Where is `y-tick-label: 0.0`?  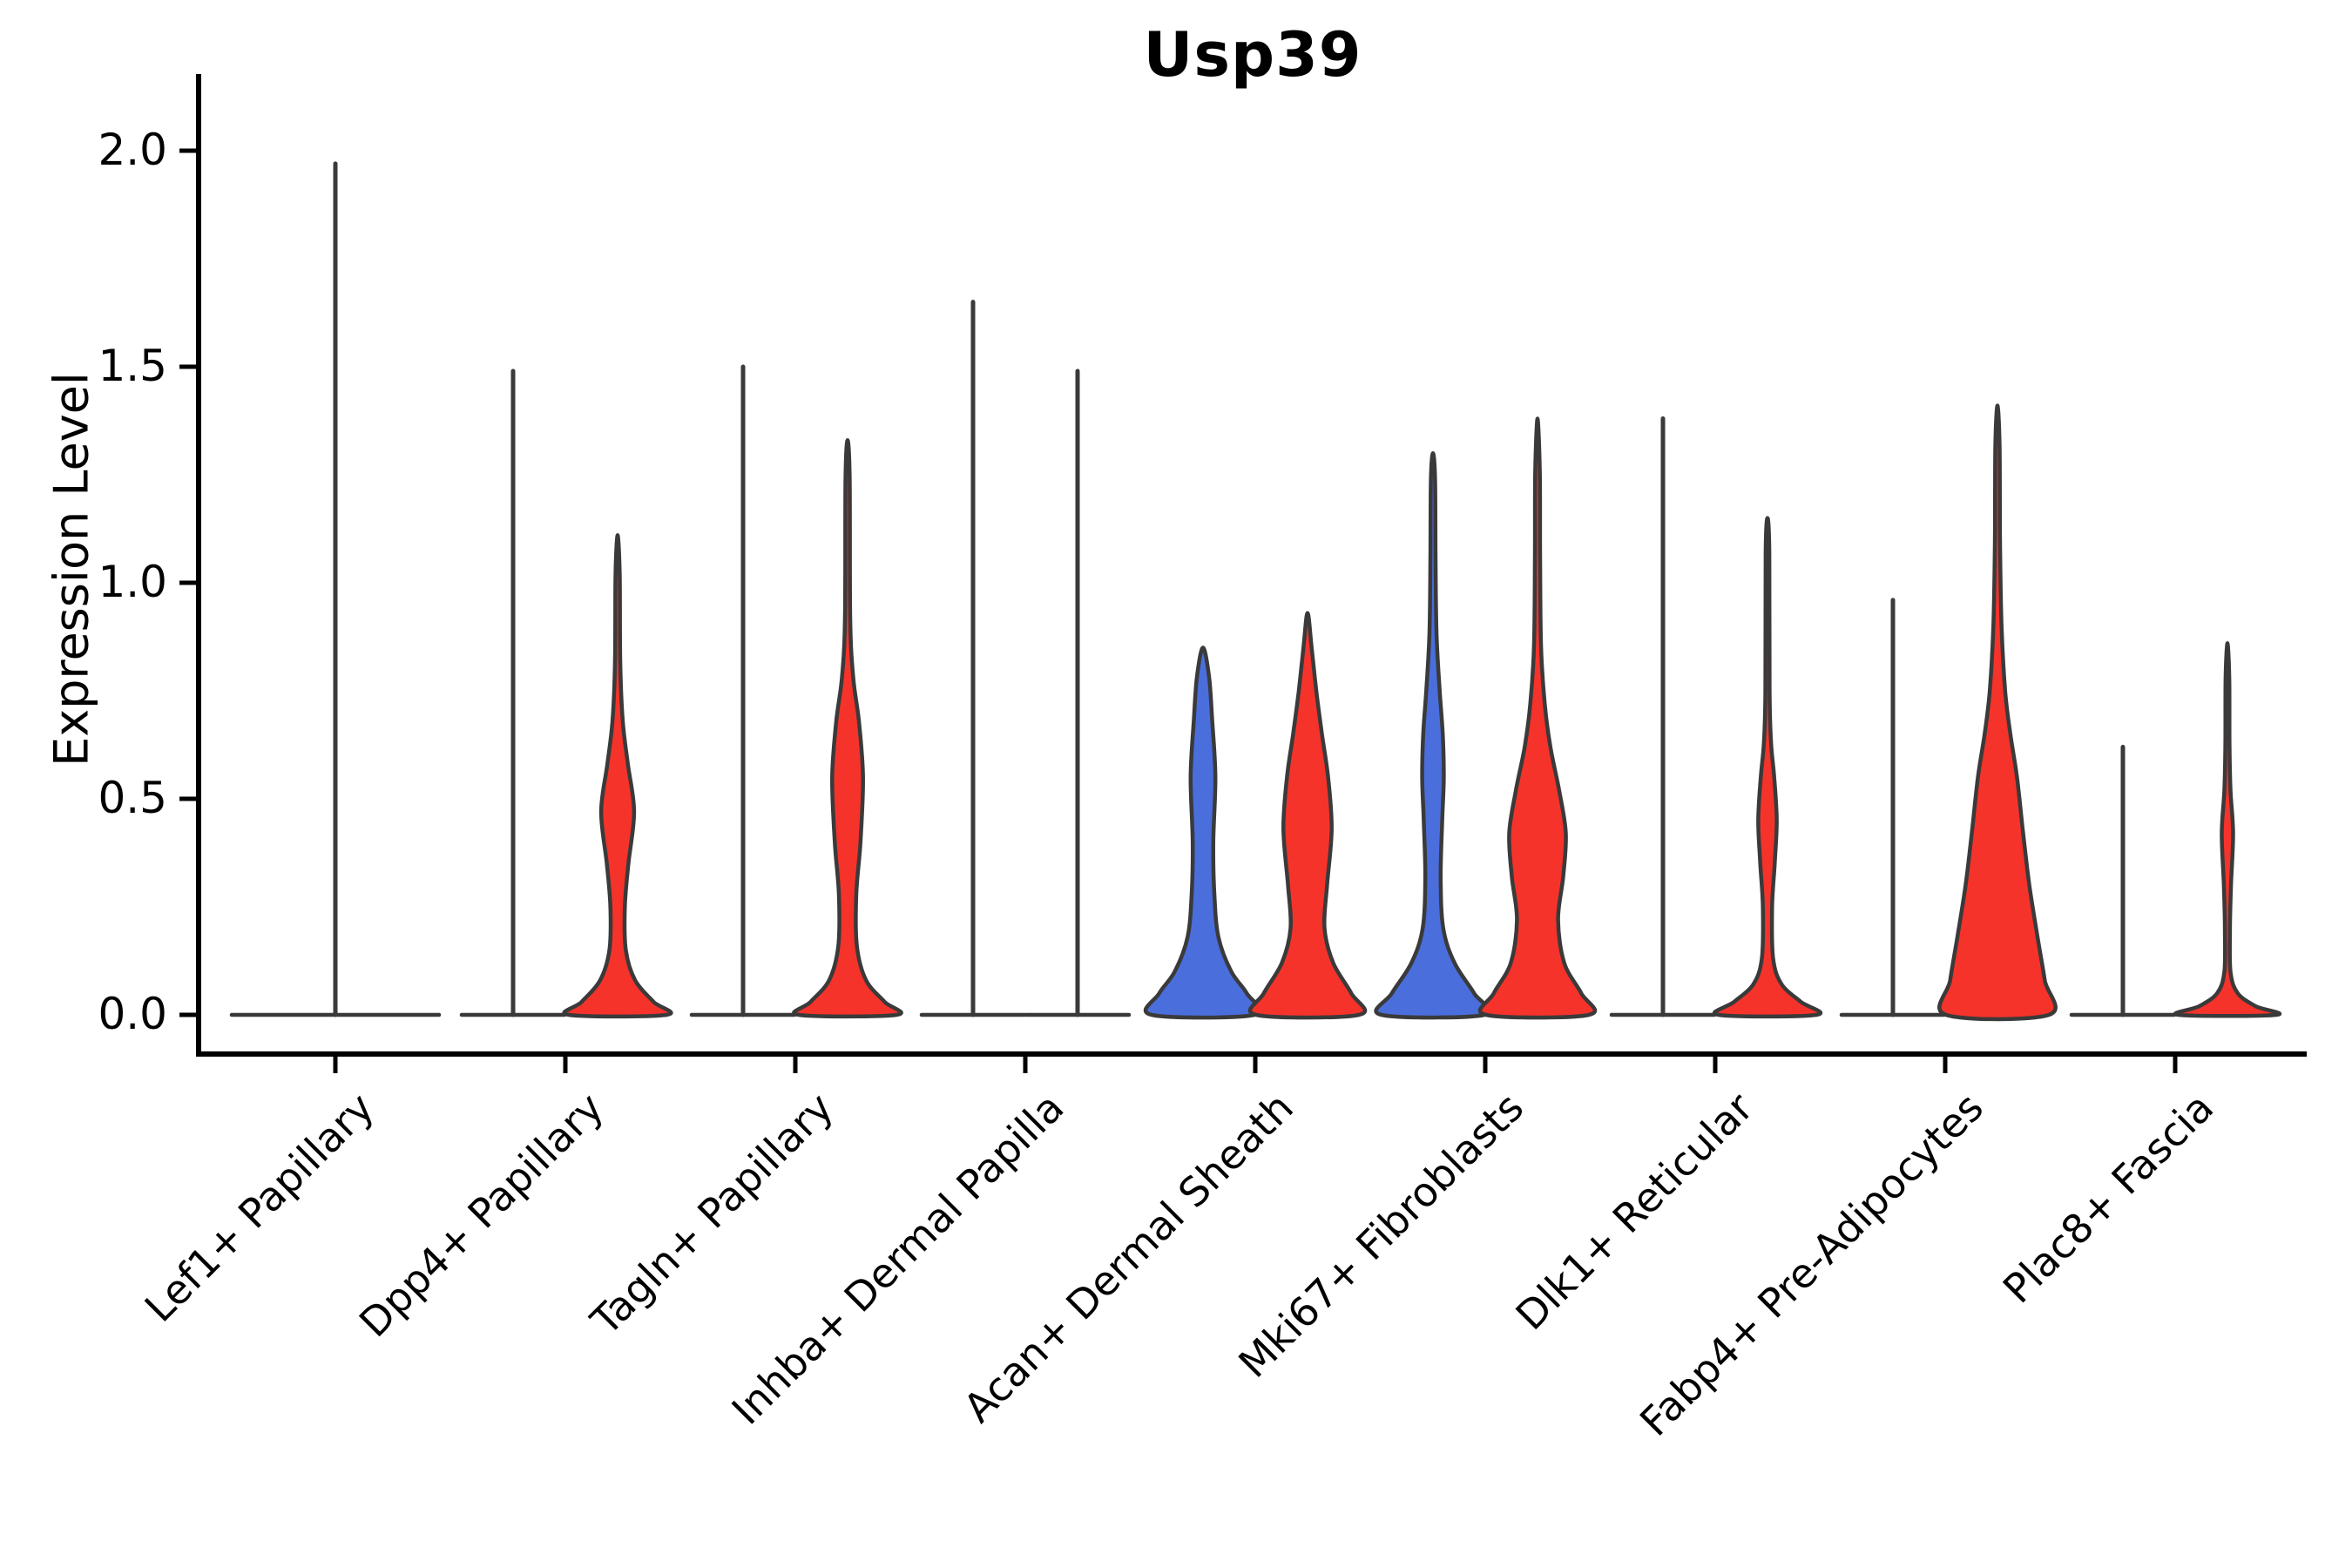 y-tick-label: 0.0 is located at coordinates (132, 1014).